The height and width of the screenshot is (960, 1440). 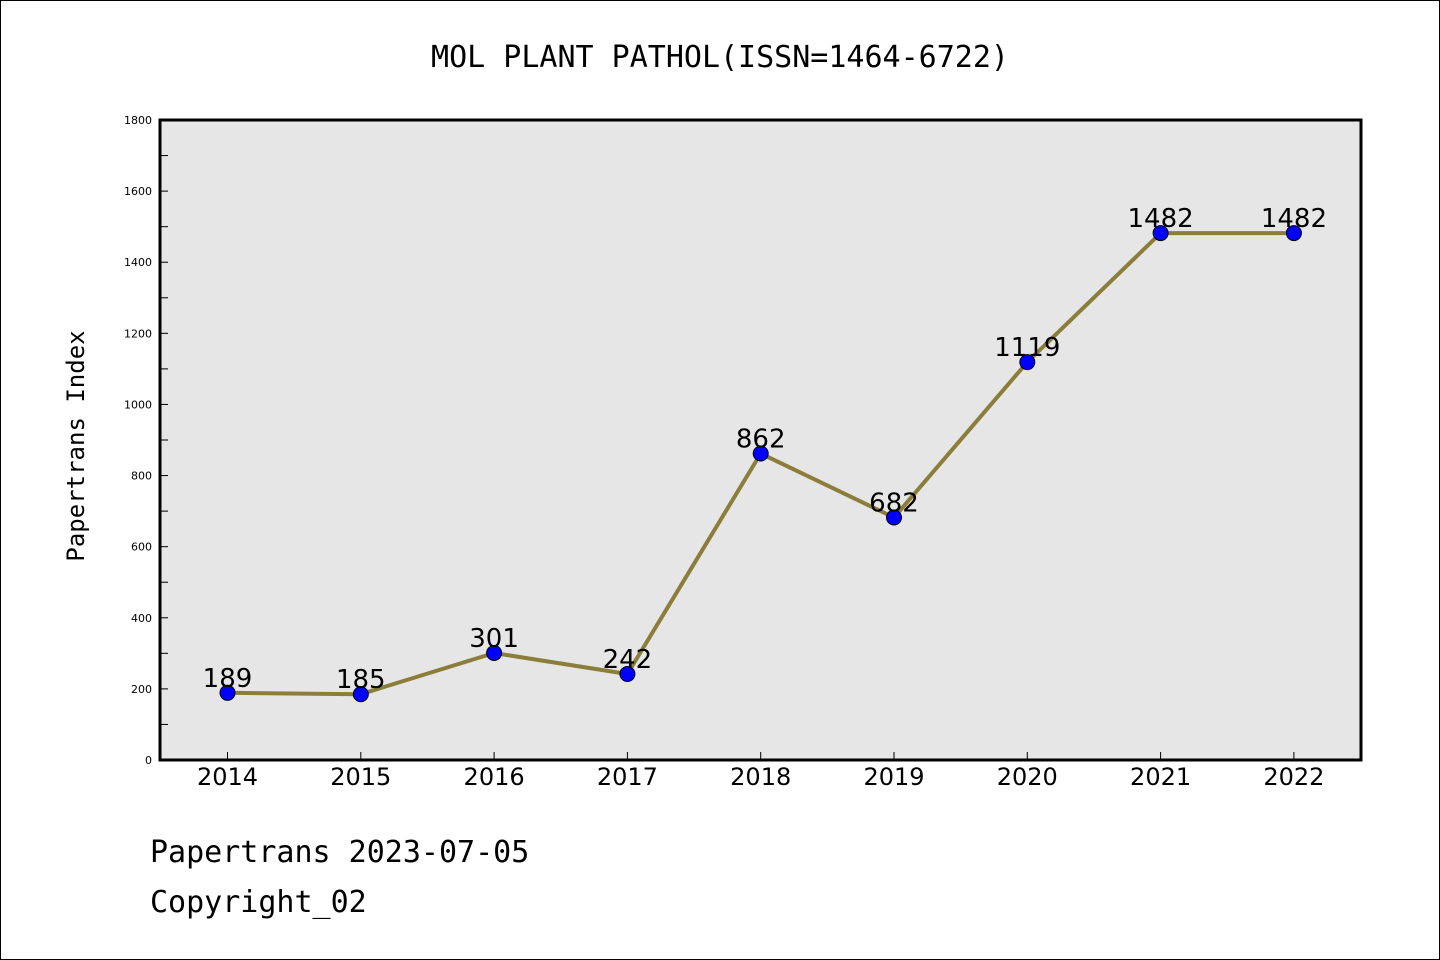 I want to click on x-tick-label: 2014, so click(x=227, y=777).